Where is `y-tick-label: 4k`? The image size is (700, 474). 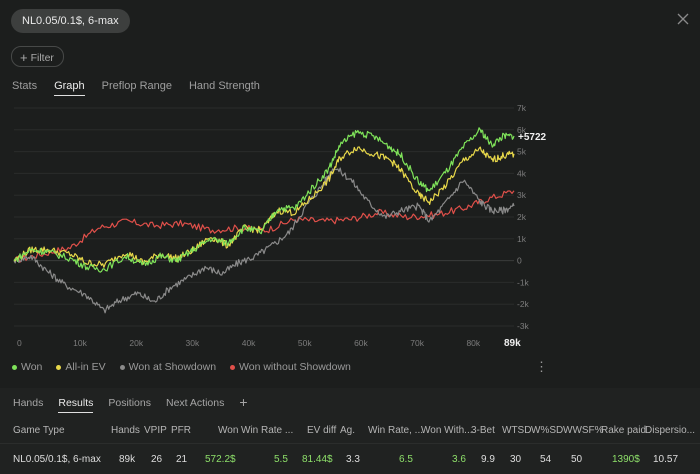
y-tick-label: 4k is located at coordinates (522, 173).